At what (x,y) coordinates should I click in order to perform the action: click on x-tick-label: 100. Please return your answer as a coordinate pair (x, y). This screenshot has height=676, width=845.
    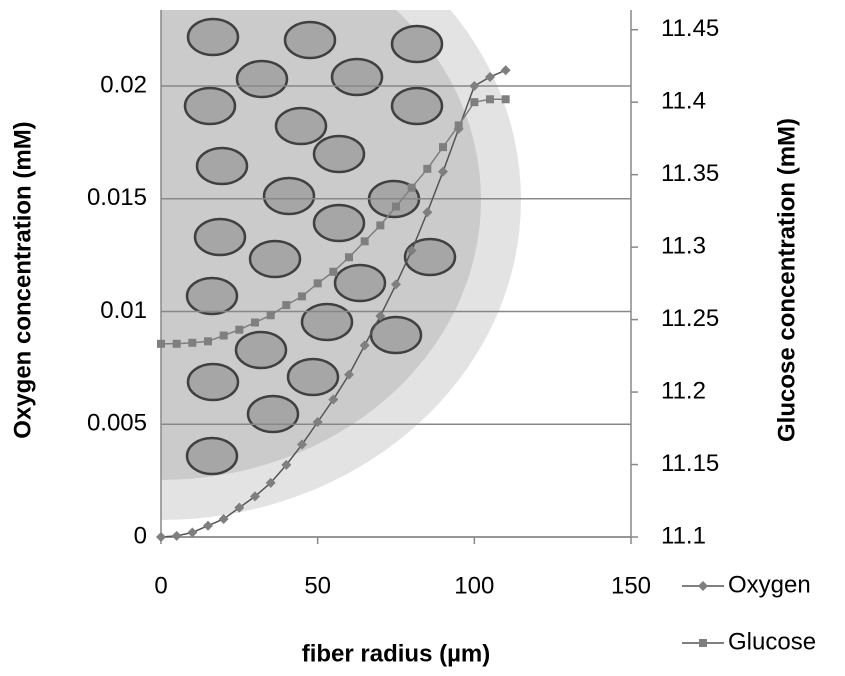
    Looking at the image, I should click on (474, 585).